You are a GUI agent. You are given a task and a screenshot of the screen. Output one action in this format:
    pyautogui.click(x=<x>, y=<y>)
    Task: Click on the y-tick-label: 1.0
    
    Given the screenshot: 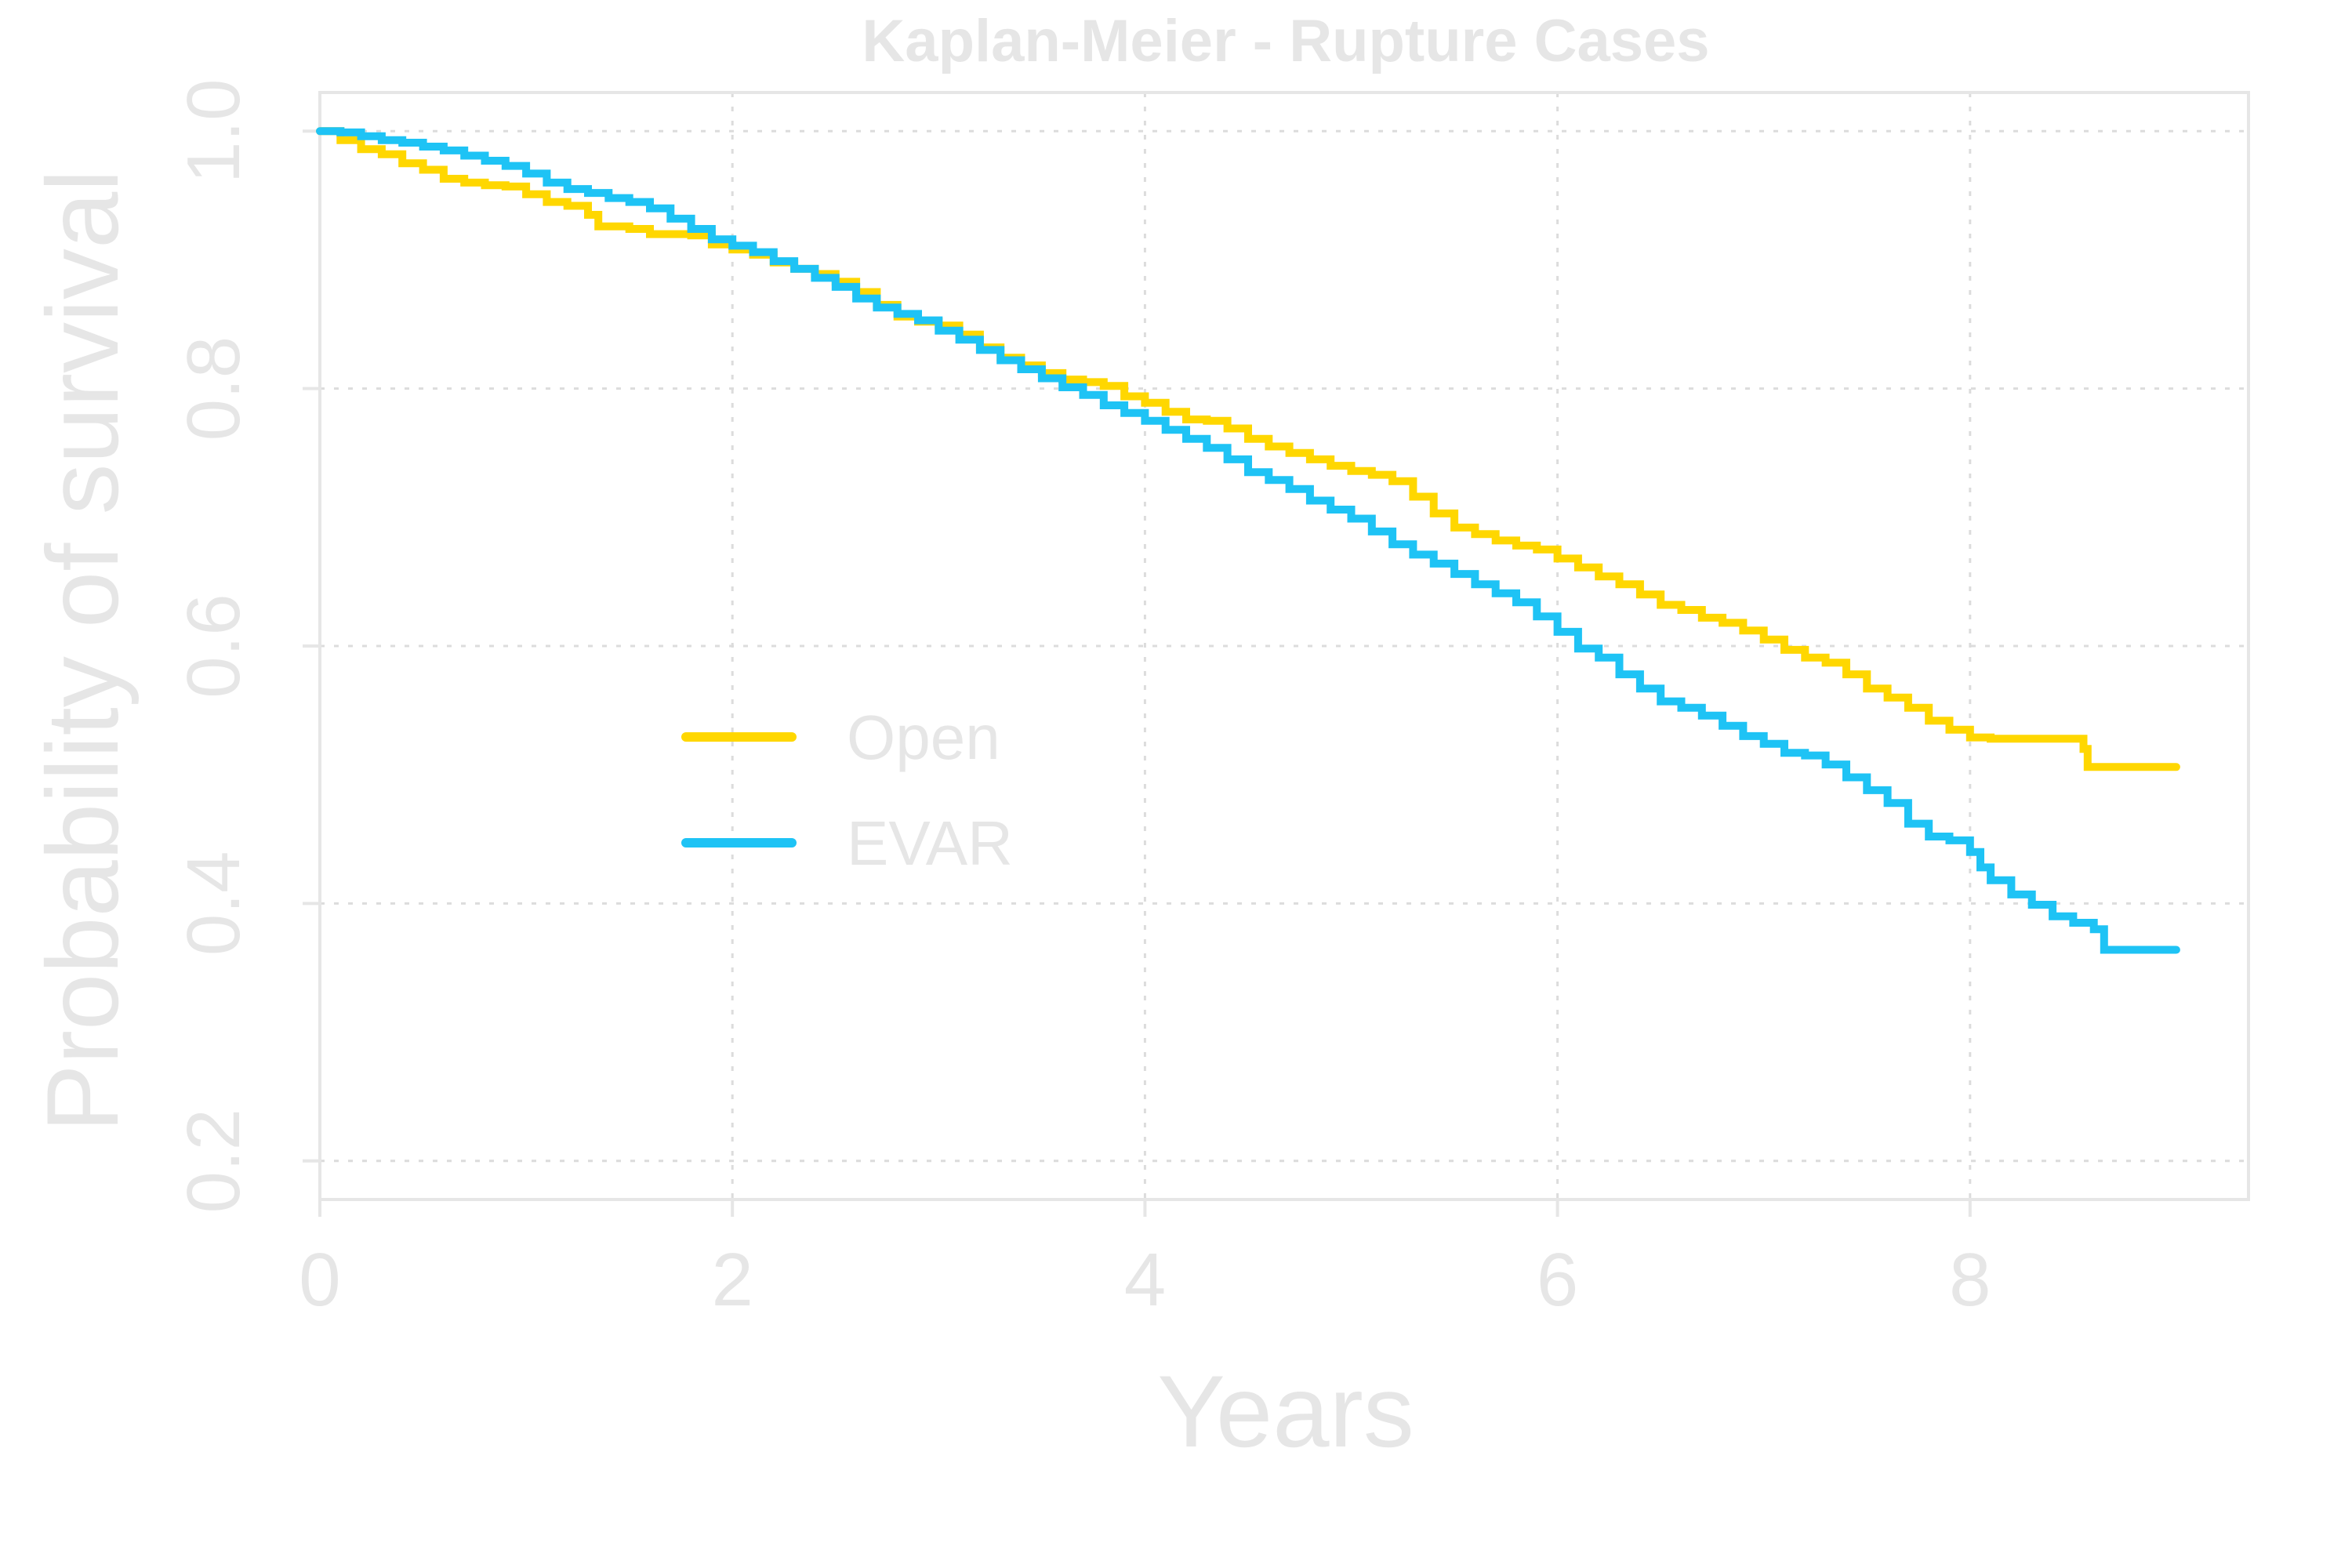 What is the action you would take?
    pyautogui.click(x=214, y=131)
    